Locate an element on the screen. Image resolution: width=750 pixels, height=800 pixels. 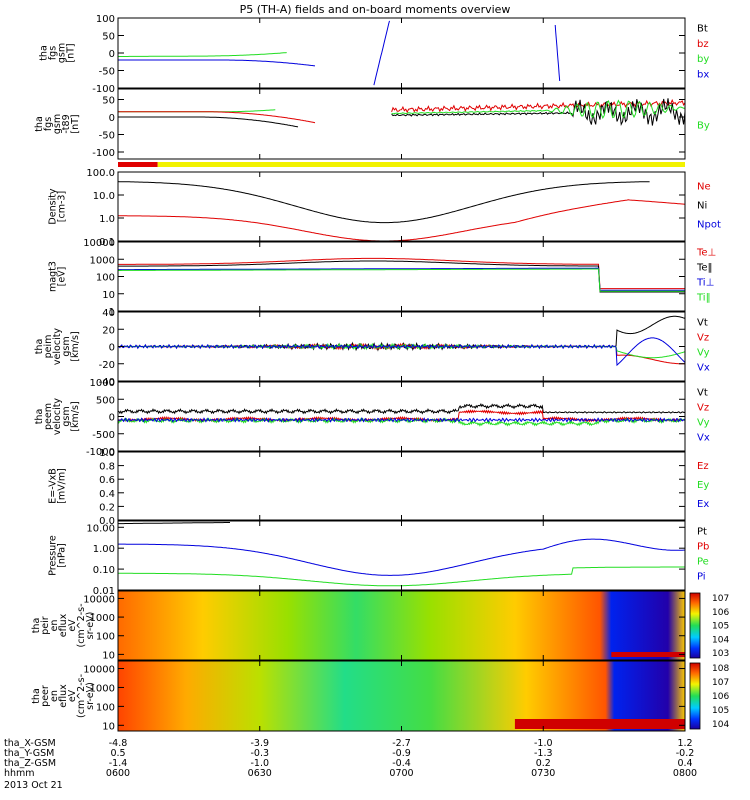
legend-density-2: Npot is located at coordinates (709, 225).